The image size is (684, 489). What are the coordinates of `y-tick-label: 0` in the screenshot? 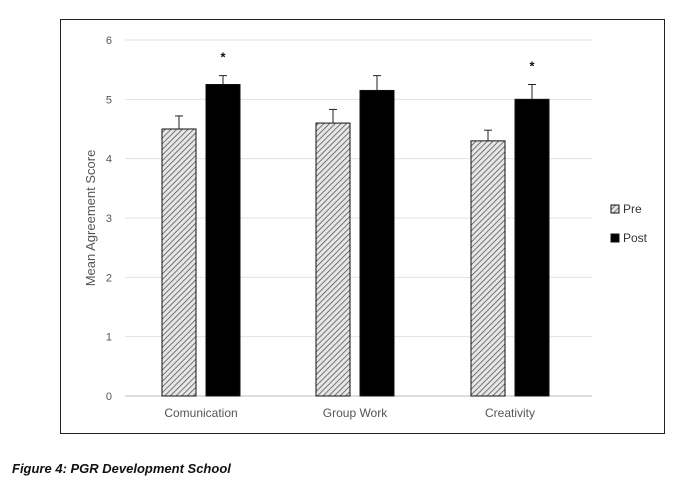 It's located at (109, 397).